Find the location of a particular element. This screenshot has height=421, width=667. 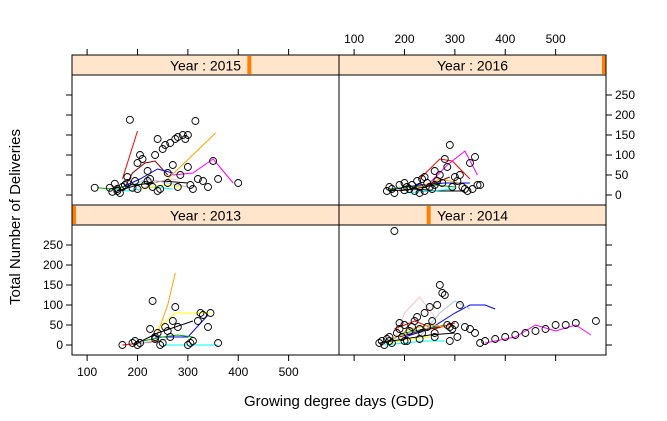

x-tick-label: 400 is located at coordinates (505, 39).